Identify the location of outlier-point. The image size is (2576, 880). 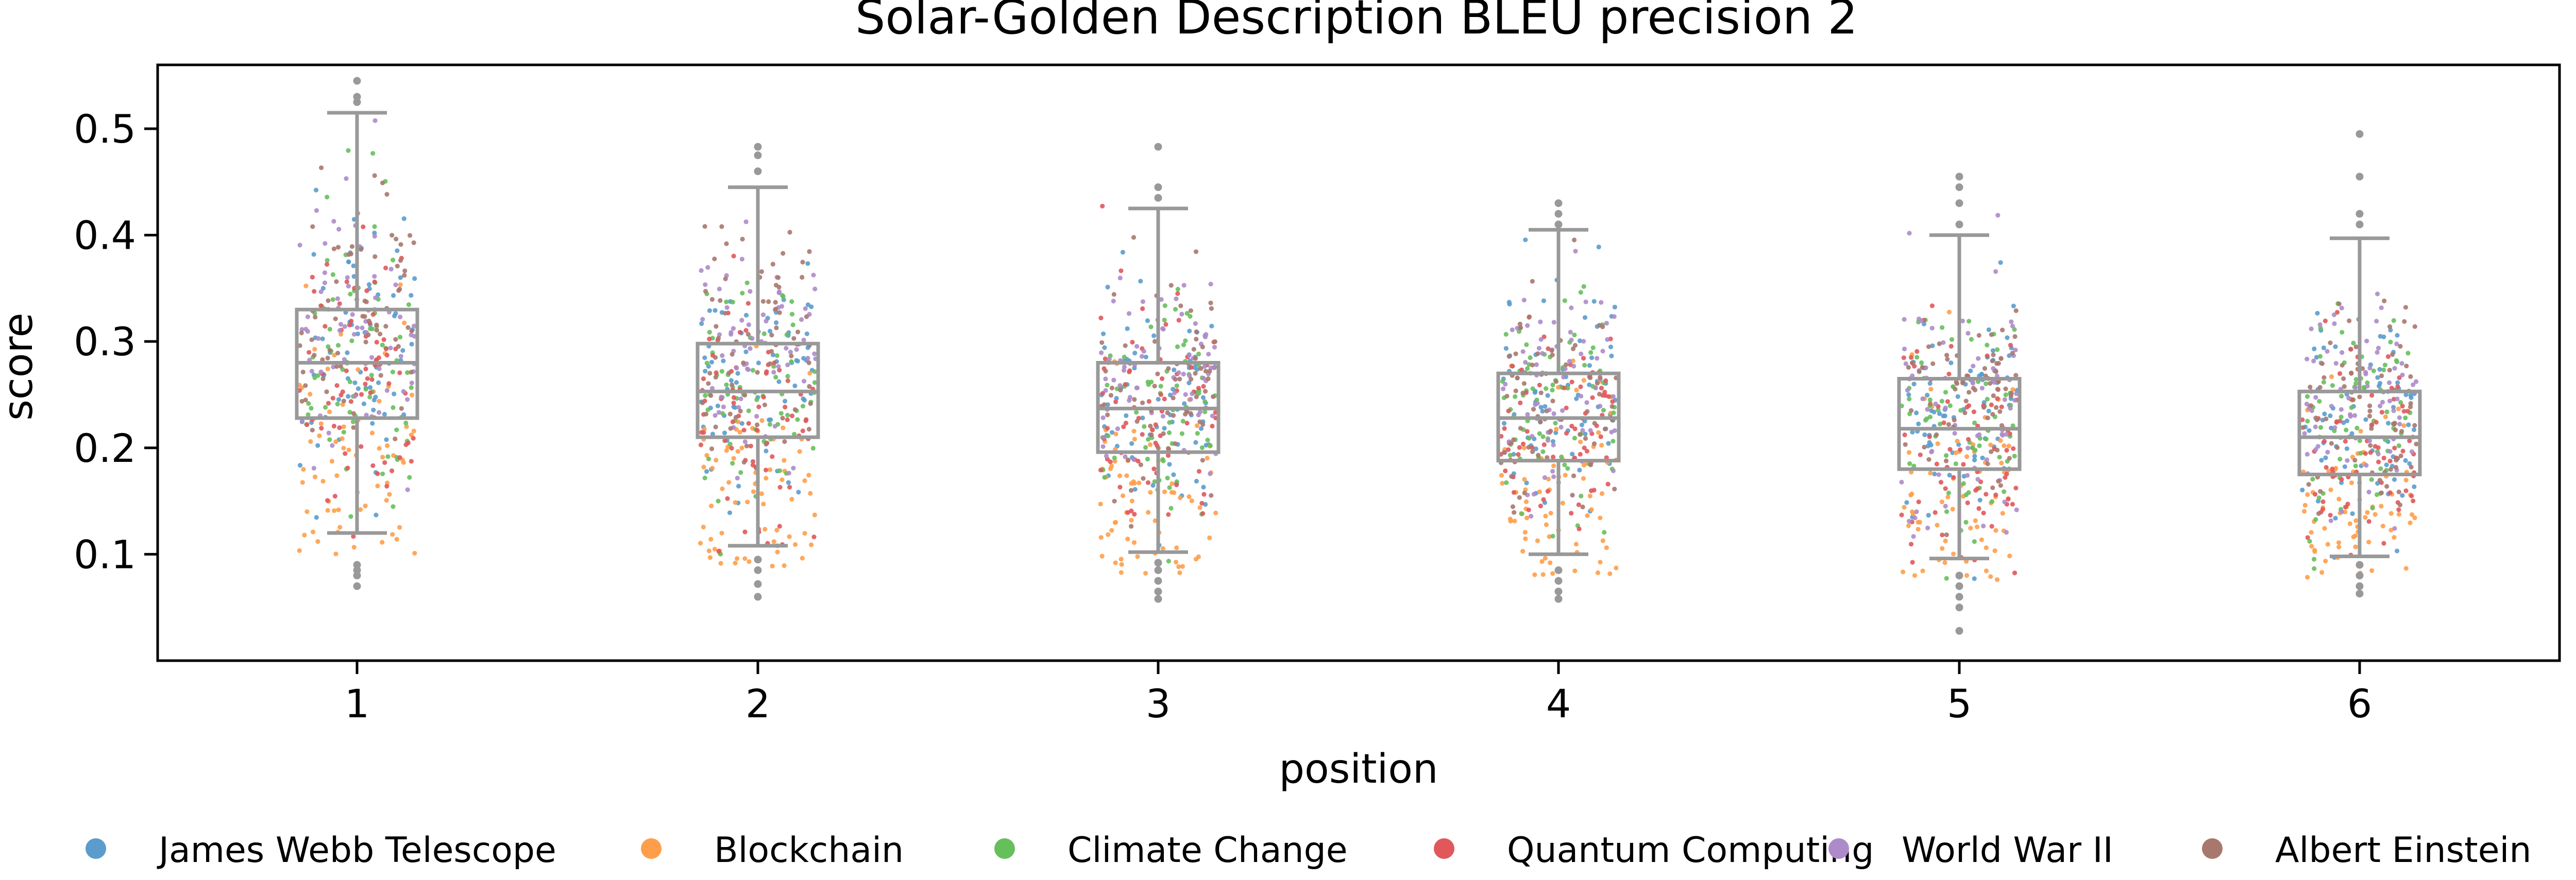
(1959, 177).